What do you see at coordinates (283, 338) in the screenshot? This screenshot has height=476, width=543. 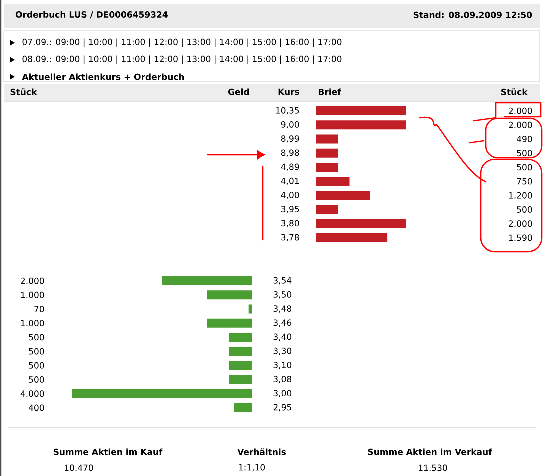 I see `y-tick-label: 3,40` at bounding box center [283, 338].